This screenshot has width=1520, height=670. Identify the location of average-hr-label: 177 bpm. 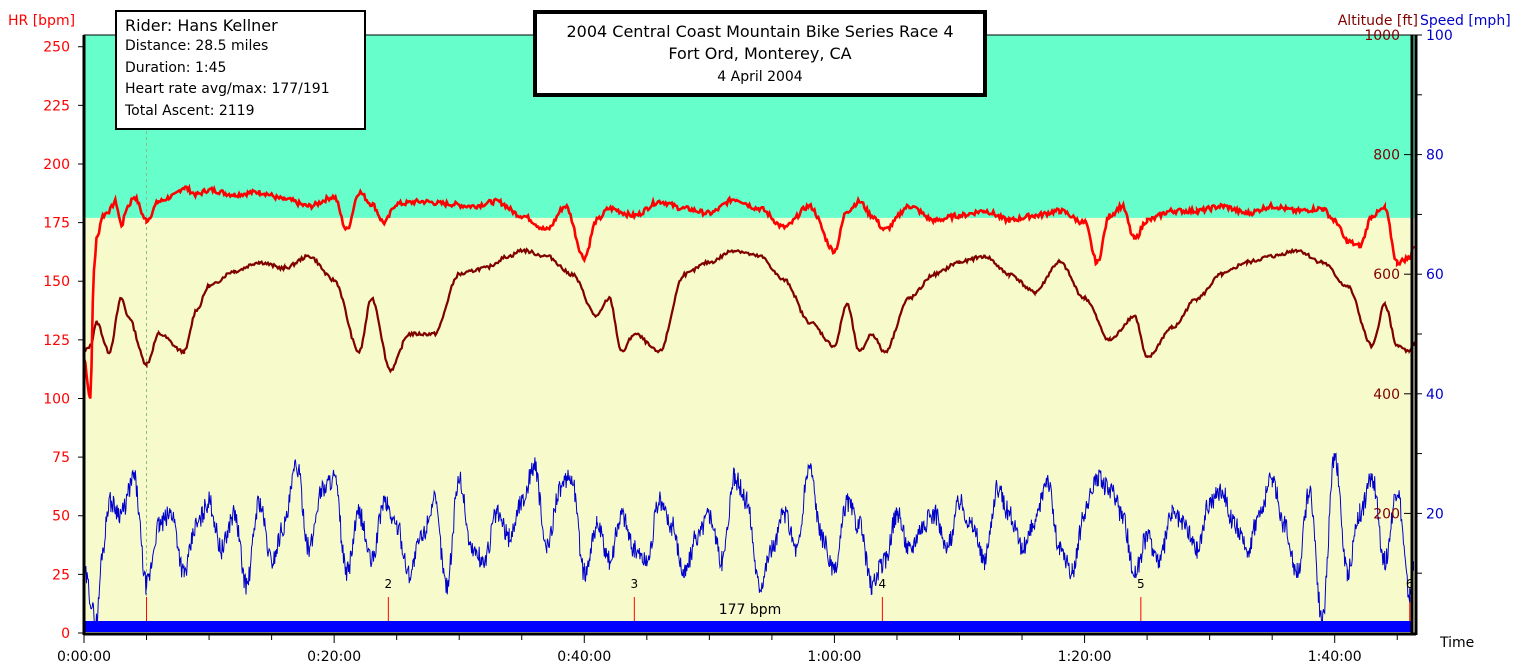
(750, 610).